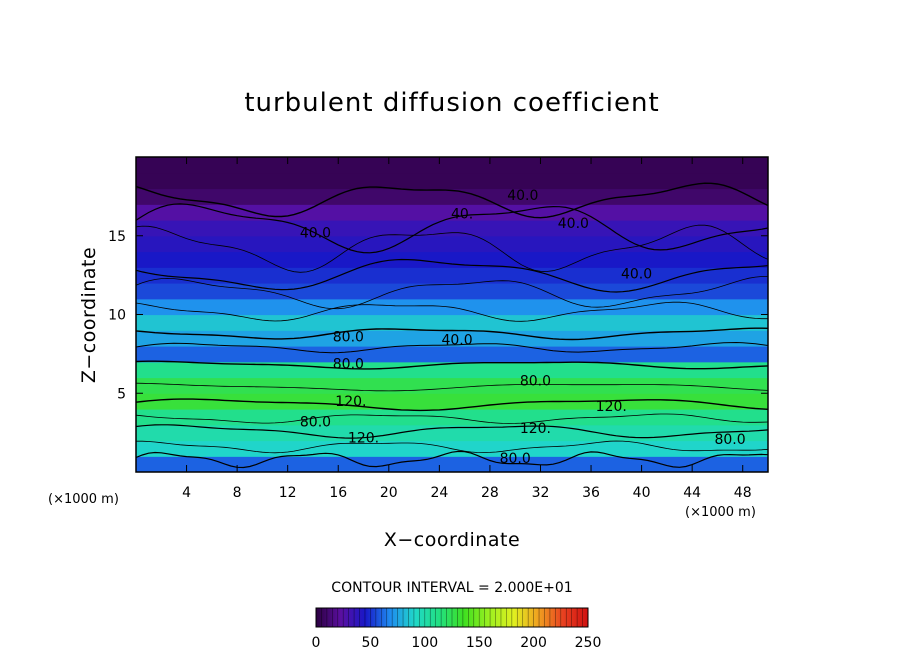  Describe the element at coordinates (288, 493) in the screenshot. I see `x-tick-label: 12` at that location.